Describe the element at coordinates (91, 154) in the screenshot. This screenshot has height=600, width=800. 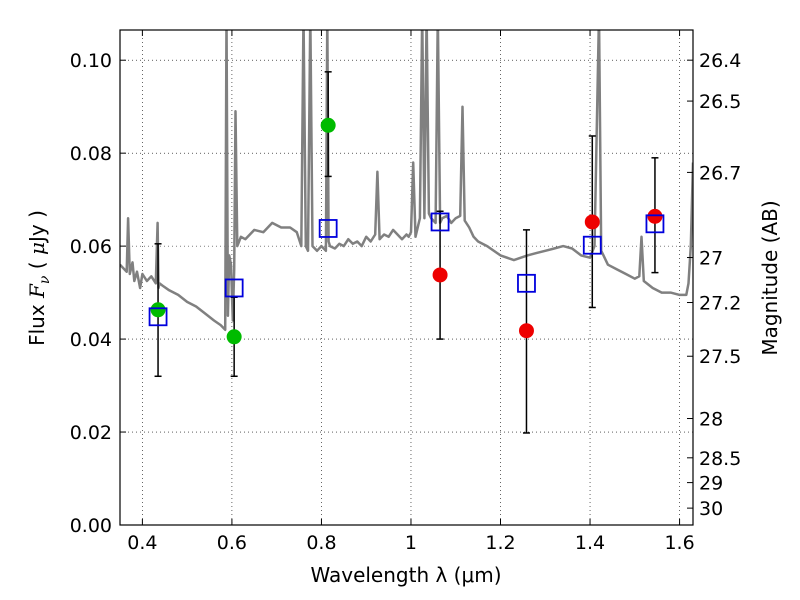
I see `y-tick-label: 0.08` at that location.